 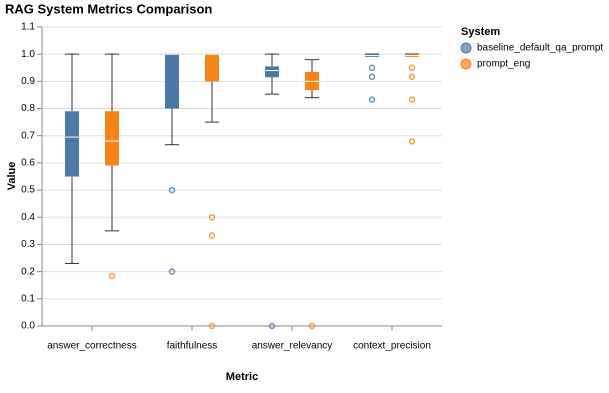 I want to click on x-tick-label: context_precision, so click(x=392, y=346).